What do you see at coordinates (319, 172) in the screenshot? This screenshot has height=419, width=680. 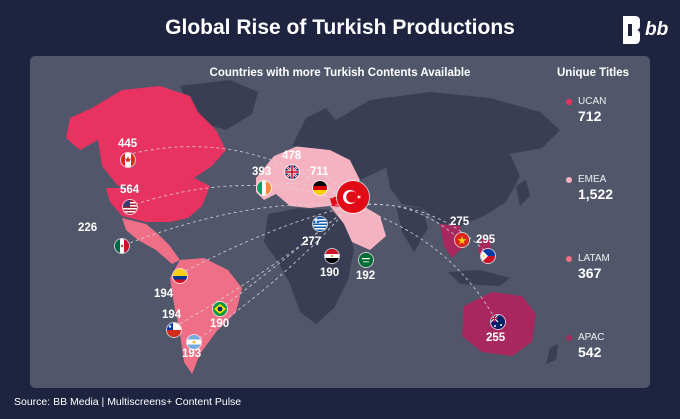 I see `count-germany: 711` at bounding box center [319, 172].